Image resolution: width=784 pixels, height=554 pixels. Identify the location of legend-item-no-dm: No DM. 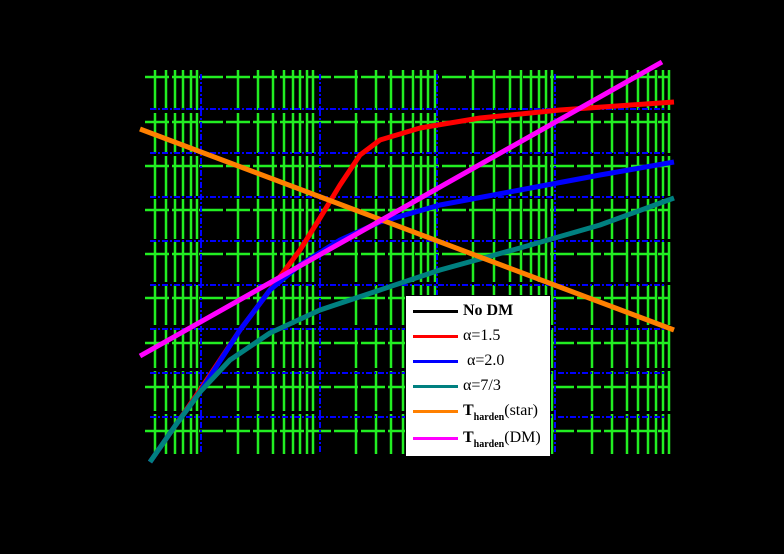
(479, 311).